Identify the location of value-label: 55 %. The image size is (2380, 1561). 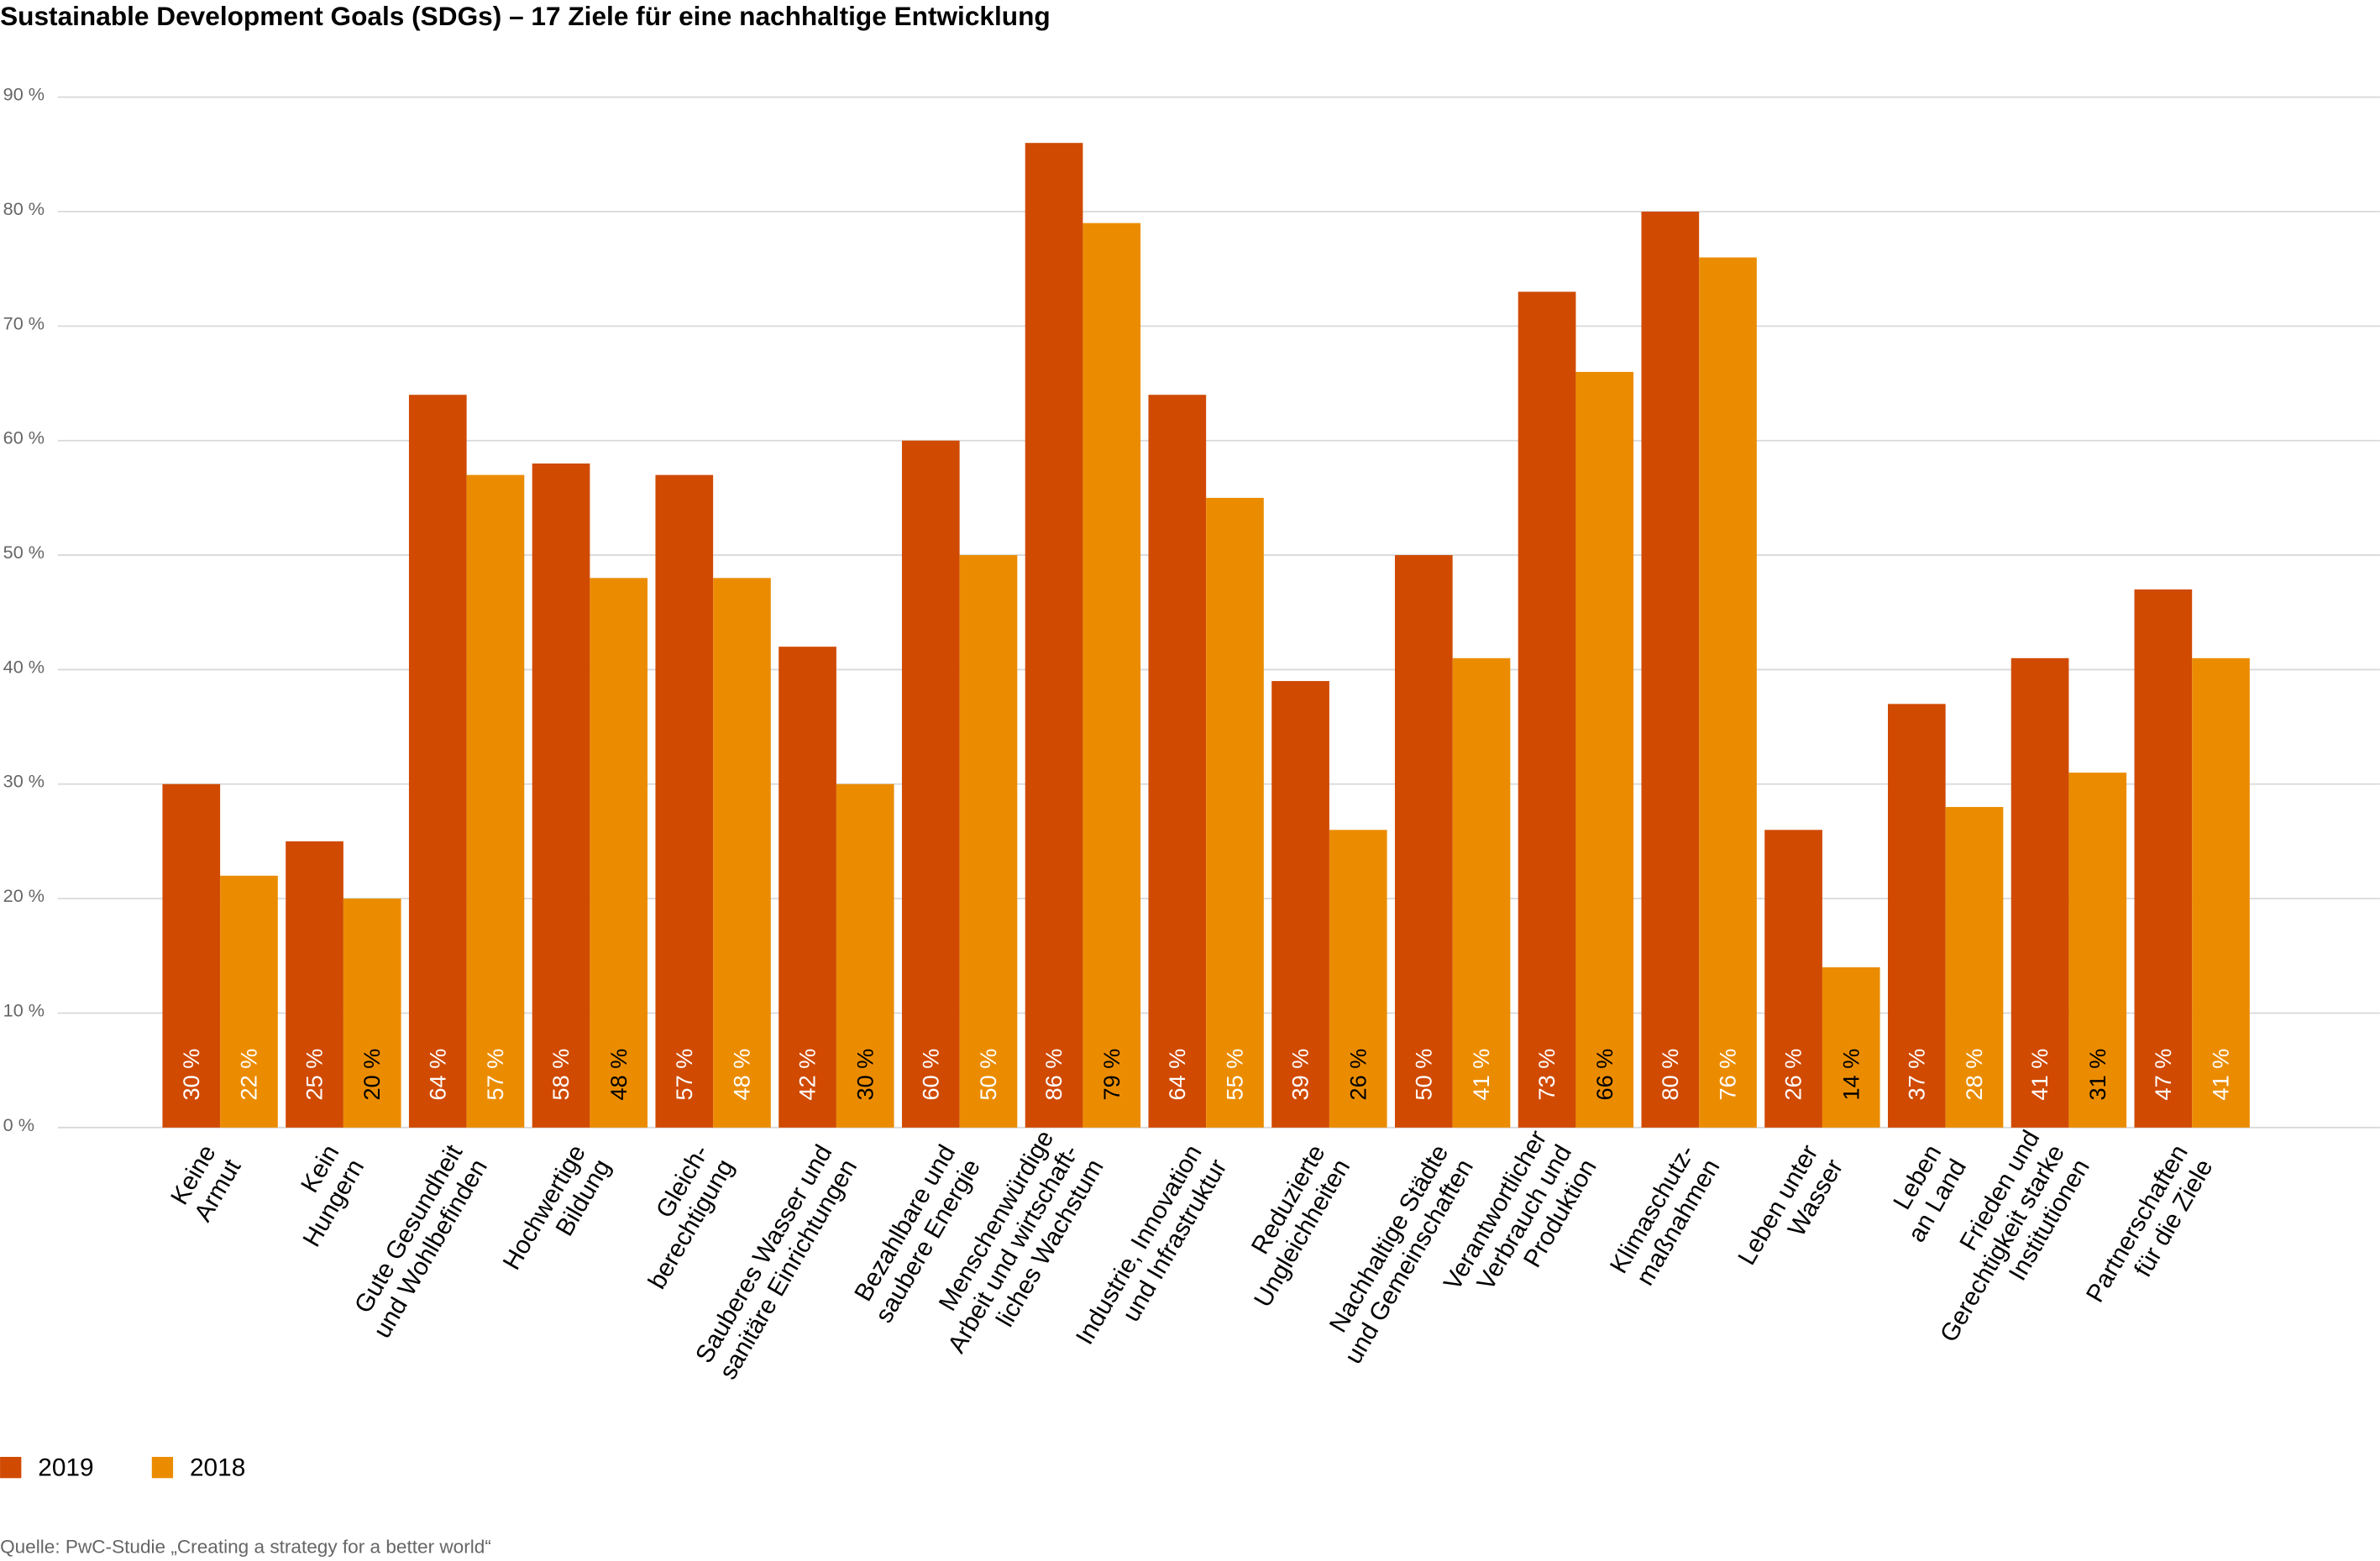
(1235, 1075).